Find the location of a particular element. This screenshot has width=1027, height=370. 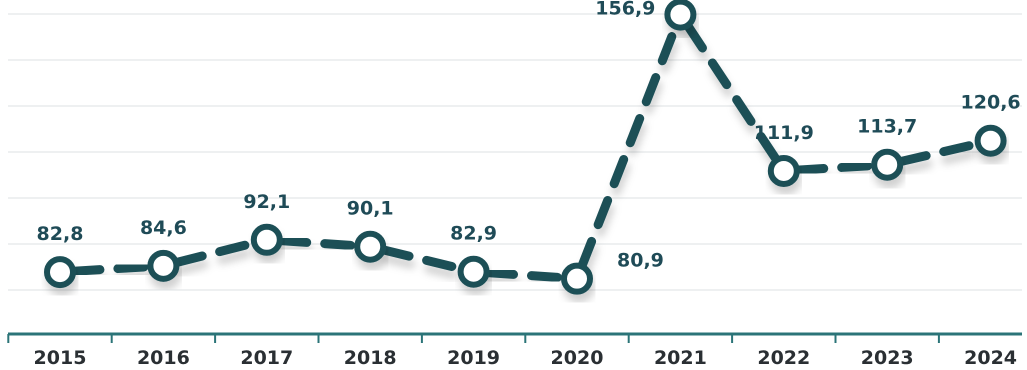

data-label: 113,7 is located at coordinates (887, 127).